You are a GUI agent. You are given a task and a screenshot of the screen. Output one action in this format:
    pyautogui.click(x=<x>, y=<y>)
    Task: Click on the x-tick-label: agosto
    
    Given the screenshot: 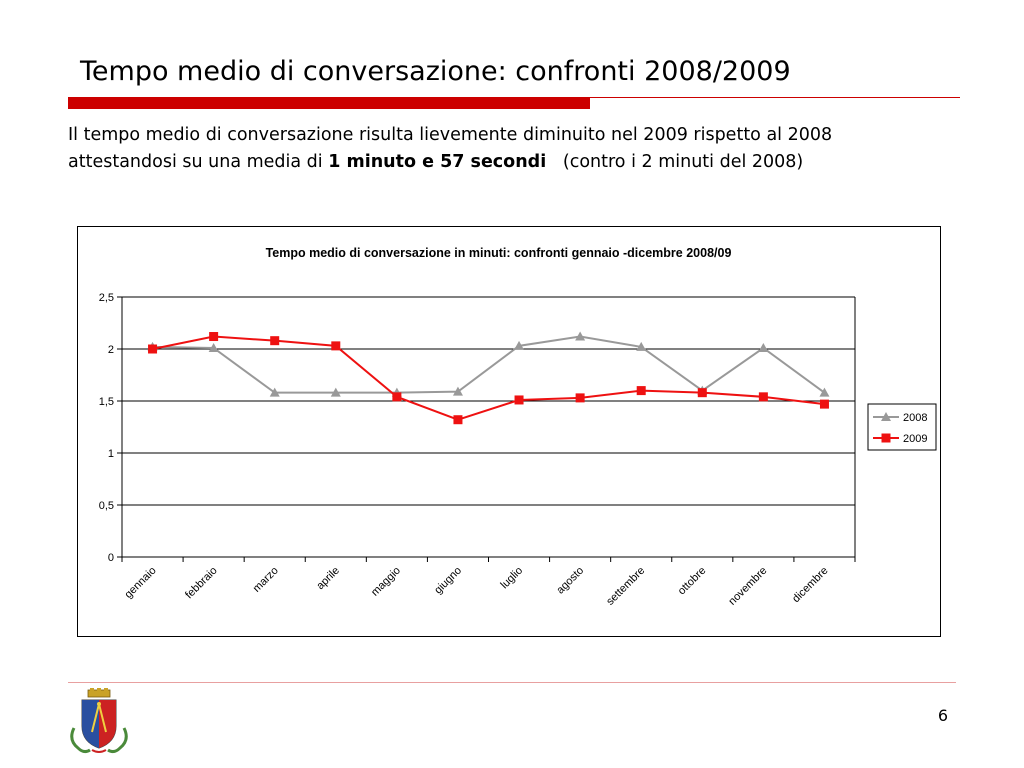 What is the action you would take?
    pyautogui.click(x=570, y=581)
    